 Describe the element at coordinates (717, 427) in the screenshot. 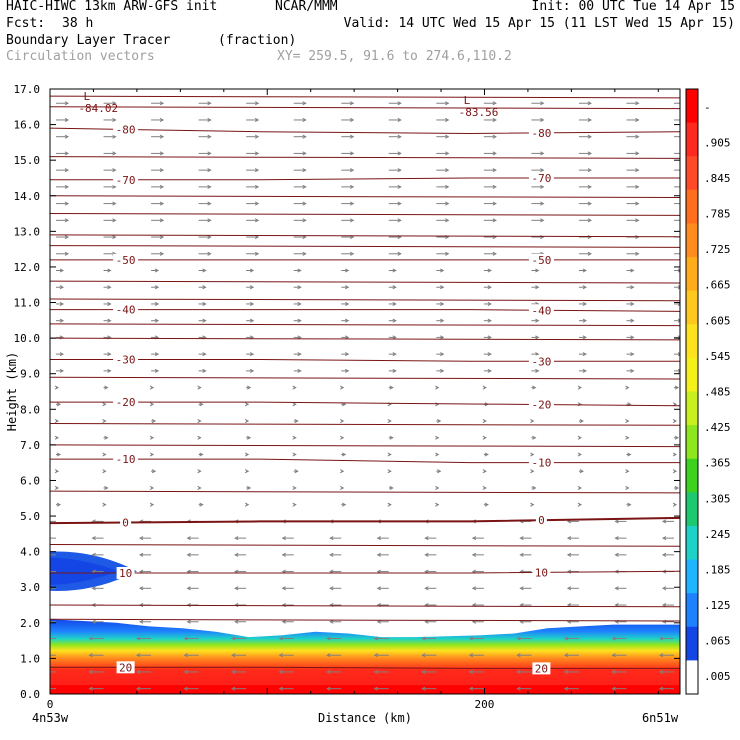

I see `colorbar-label: .425` at that location.